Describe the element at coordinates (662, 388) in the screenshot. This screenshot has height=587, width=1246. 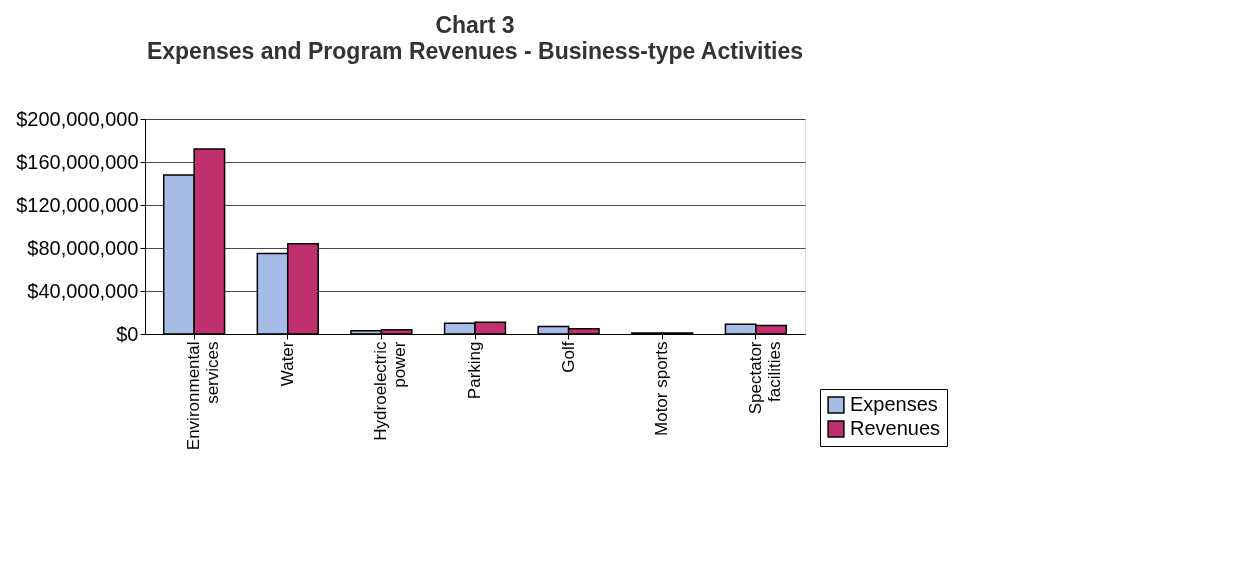
I see `x-tick-label: Motor sports` at that location.